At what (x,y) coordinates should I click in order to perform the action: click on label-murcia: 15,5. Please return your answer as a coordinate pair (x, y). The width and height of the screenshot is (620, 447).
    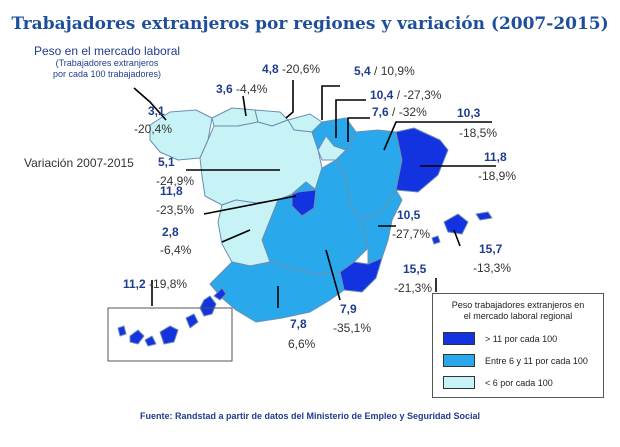
    Looking at the image, I should click on (414, 269).